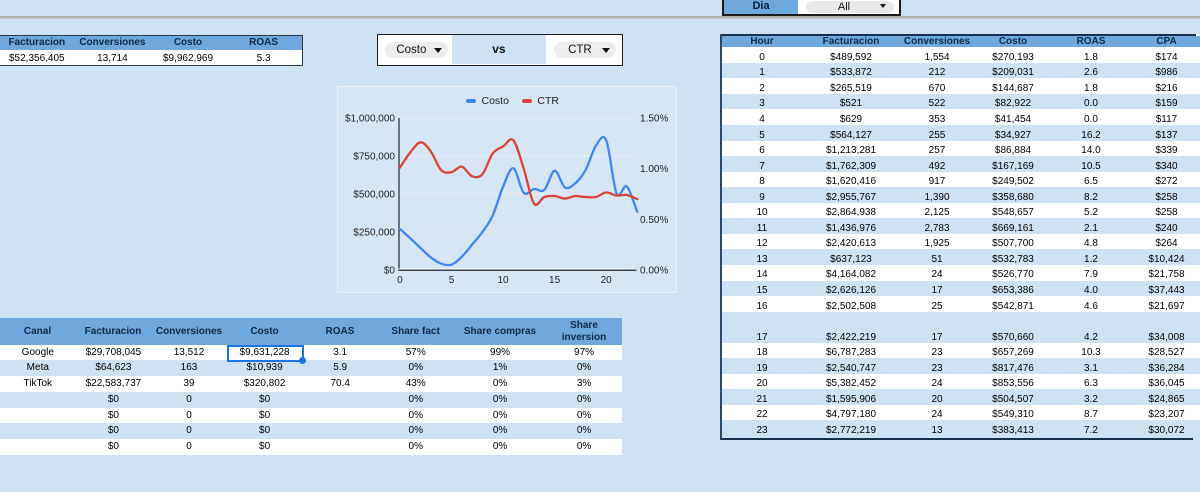 This screenshot has height=492, width=1200. I want to click on svg-text: $1,000,000, so click(370, 118).